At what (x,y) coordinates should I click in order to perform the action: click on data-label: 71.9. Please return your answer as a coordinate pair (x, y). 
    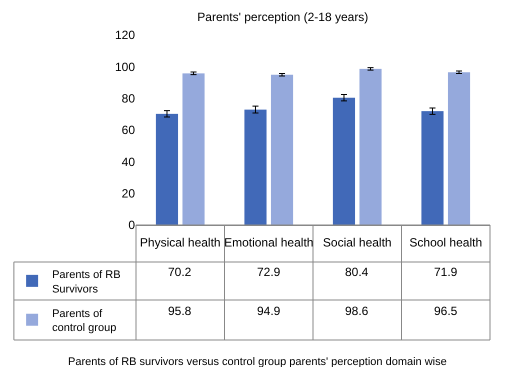
    Looking at the image, I should click on (446, 272).